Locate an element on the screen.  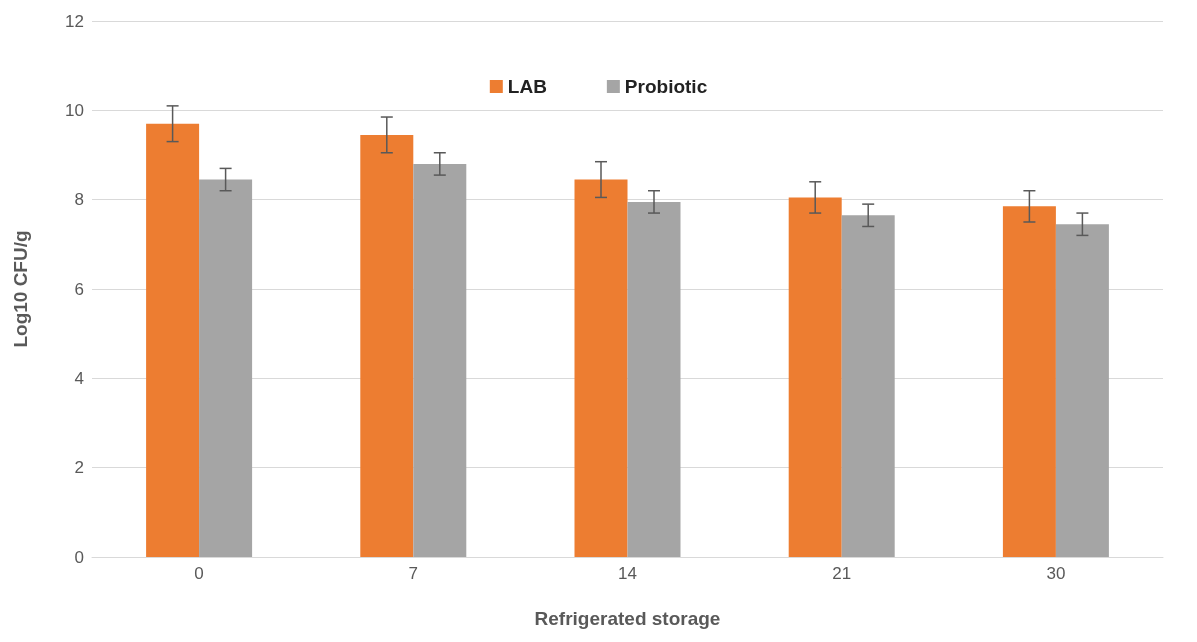
y-tick-label: 12 is located at coordinates (74, 21).